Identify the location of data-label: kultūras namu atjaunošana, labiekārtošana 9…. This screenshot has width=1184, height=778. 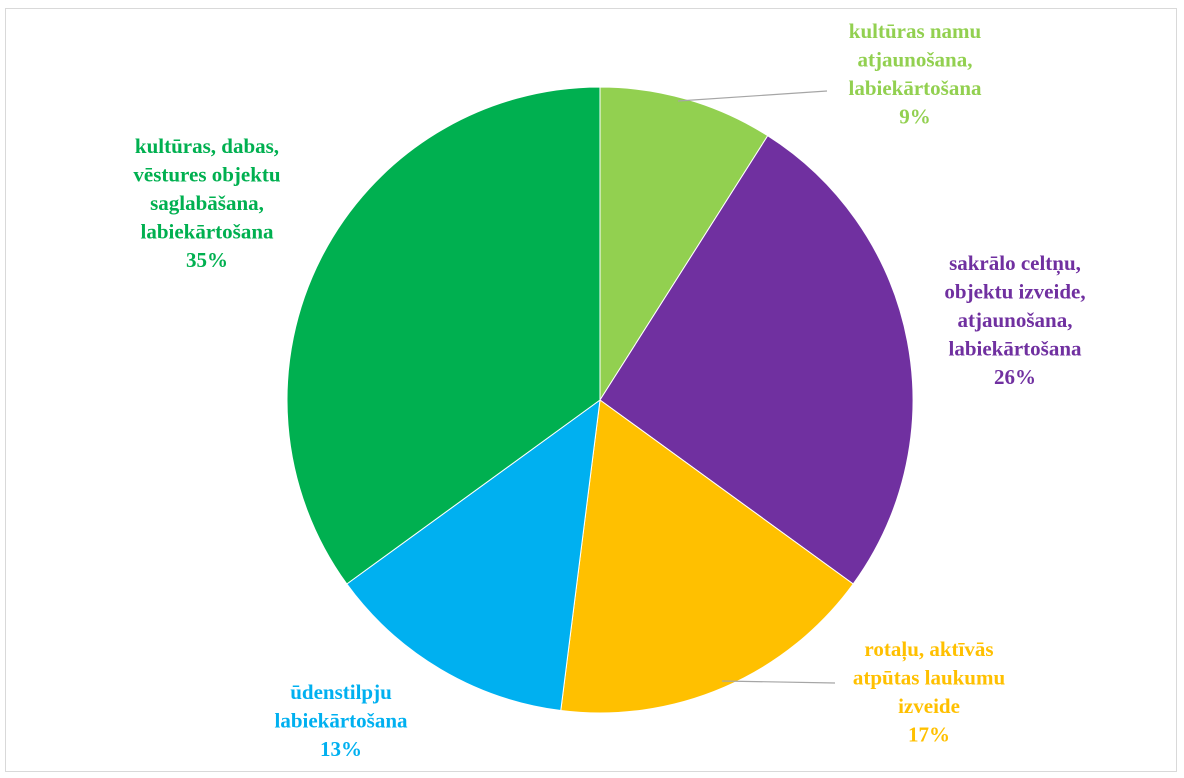
(915, 74).